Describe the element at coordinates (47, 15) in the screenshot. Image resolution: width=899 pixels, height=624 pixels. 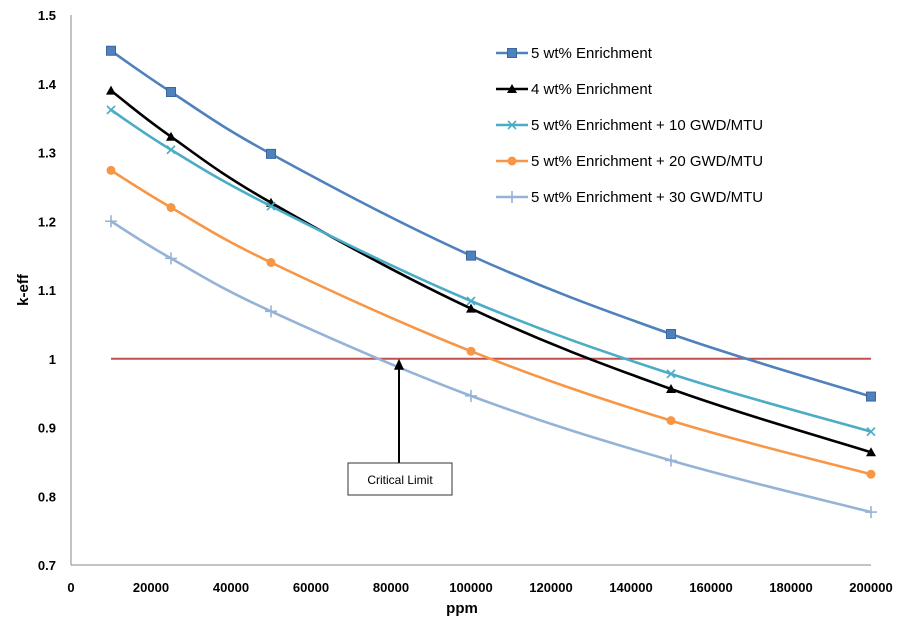
I see `y-tick-label: 1.5` at that location.